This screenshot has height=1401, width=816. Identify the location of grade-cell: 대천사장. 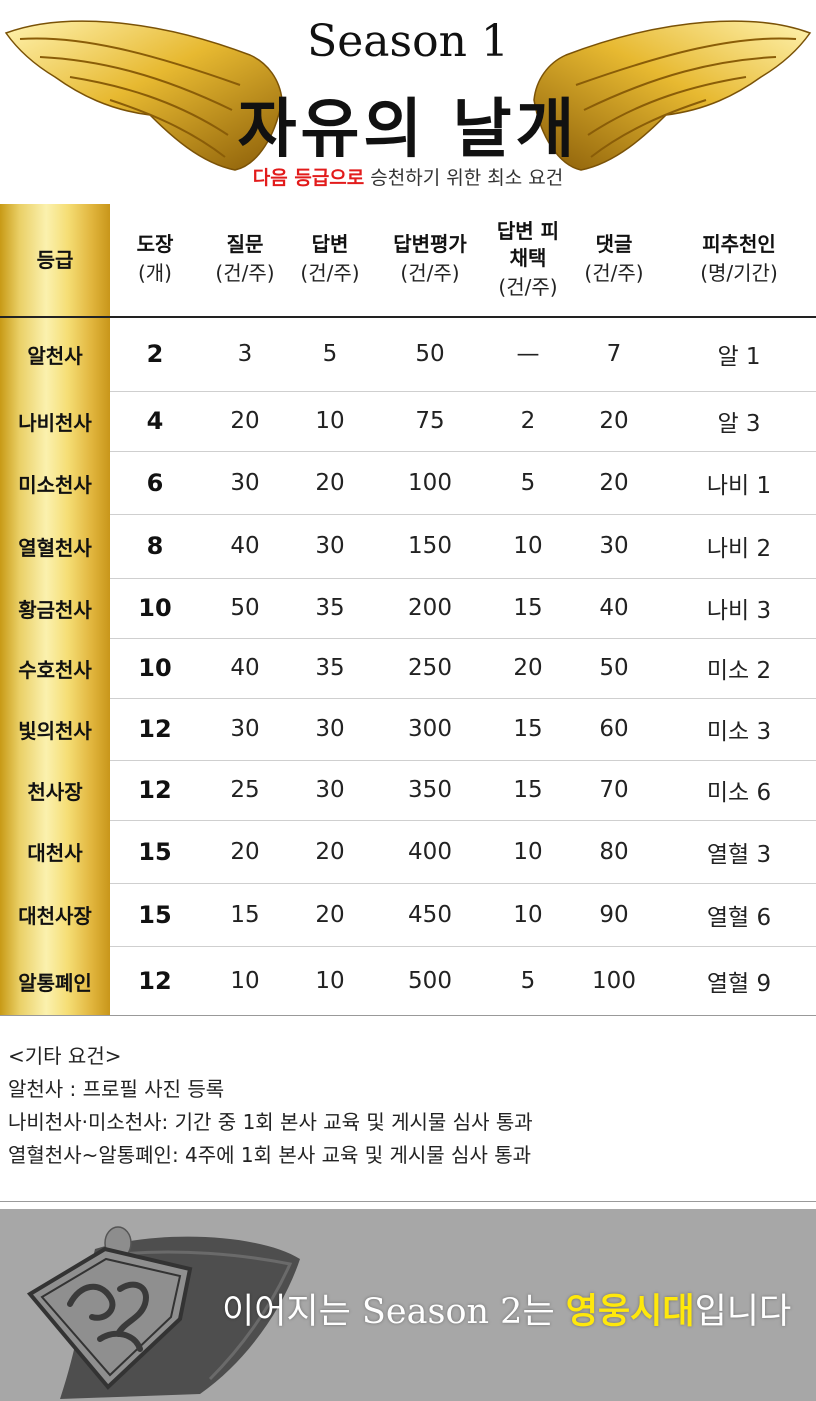
(55, 916).